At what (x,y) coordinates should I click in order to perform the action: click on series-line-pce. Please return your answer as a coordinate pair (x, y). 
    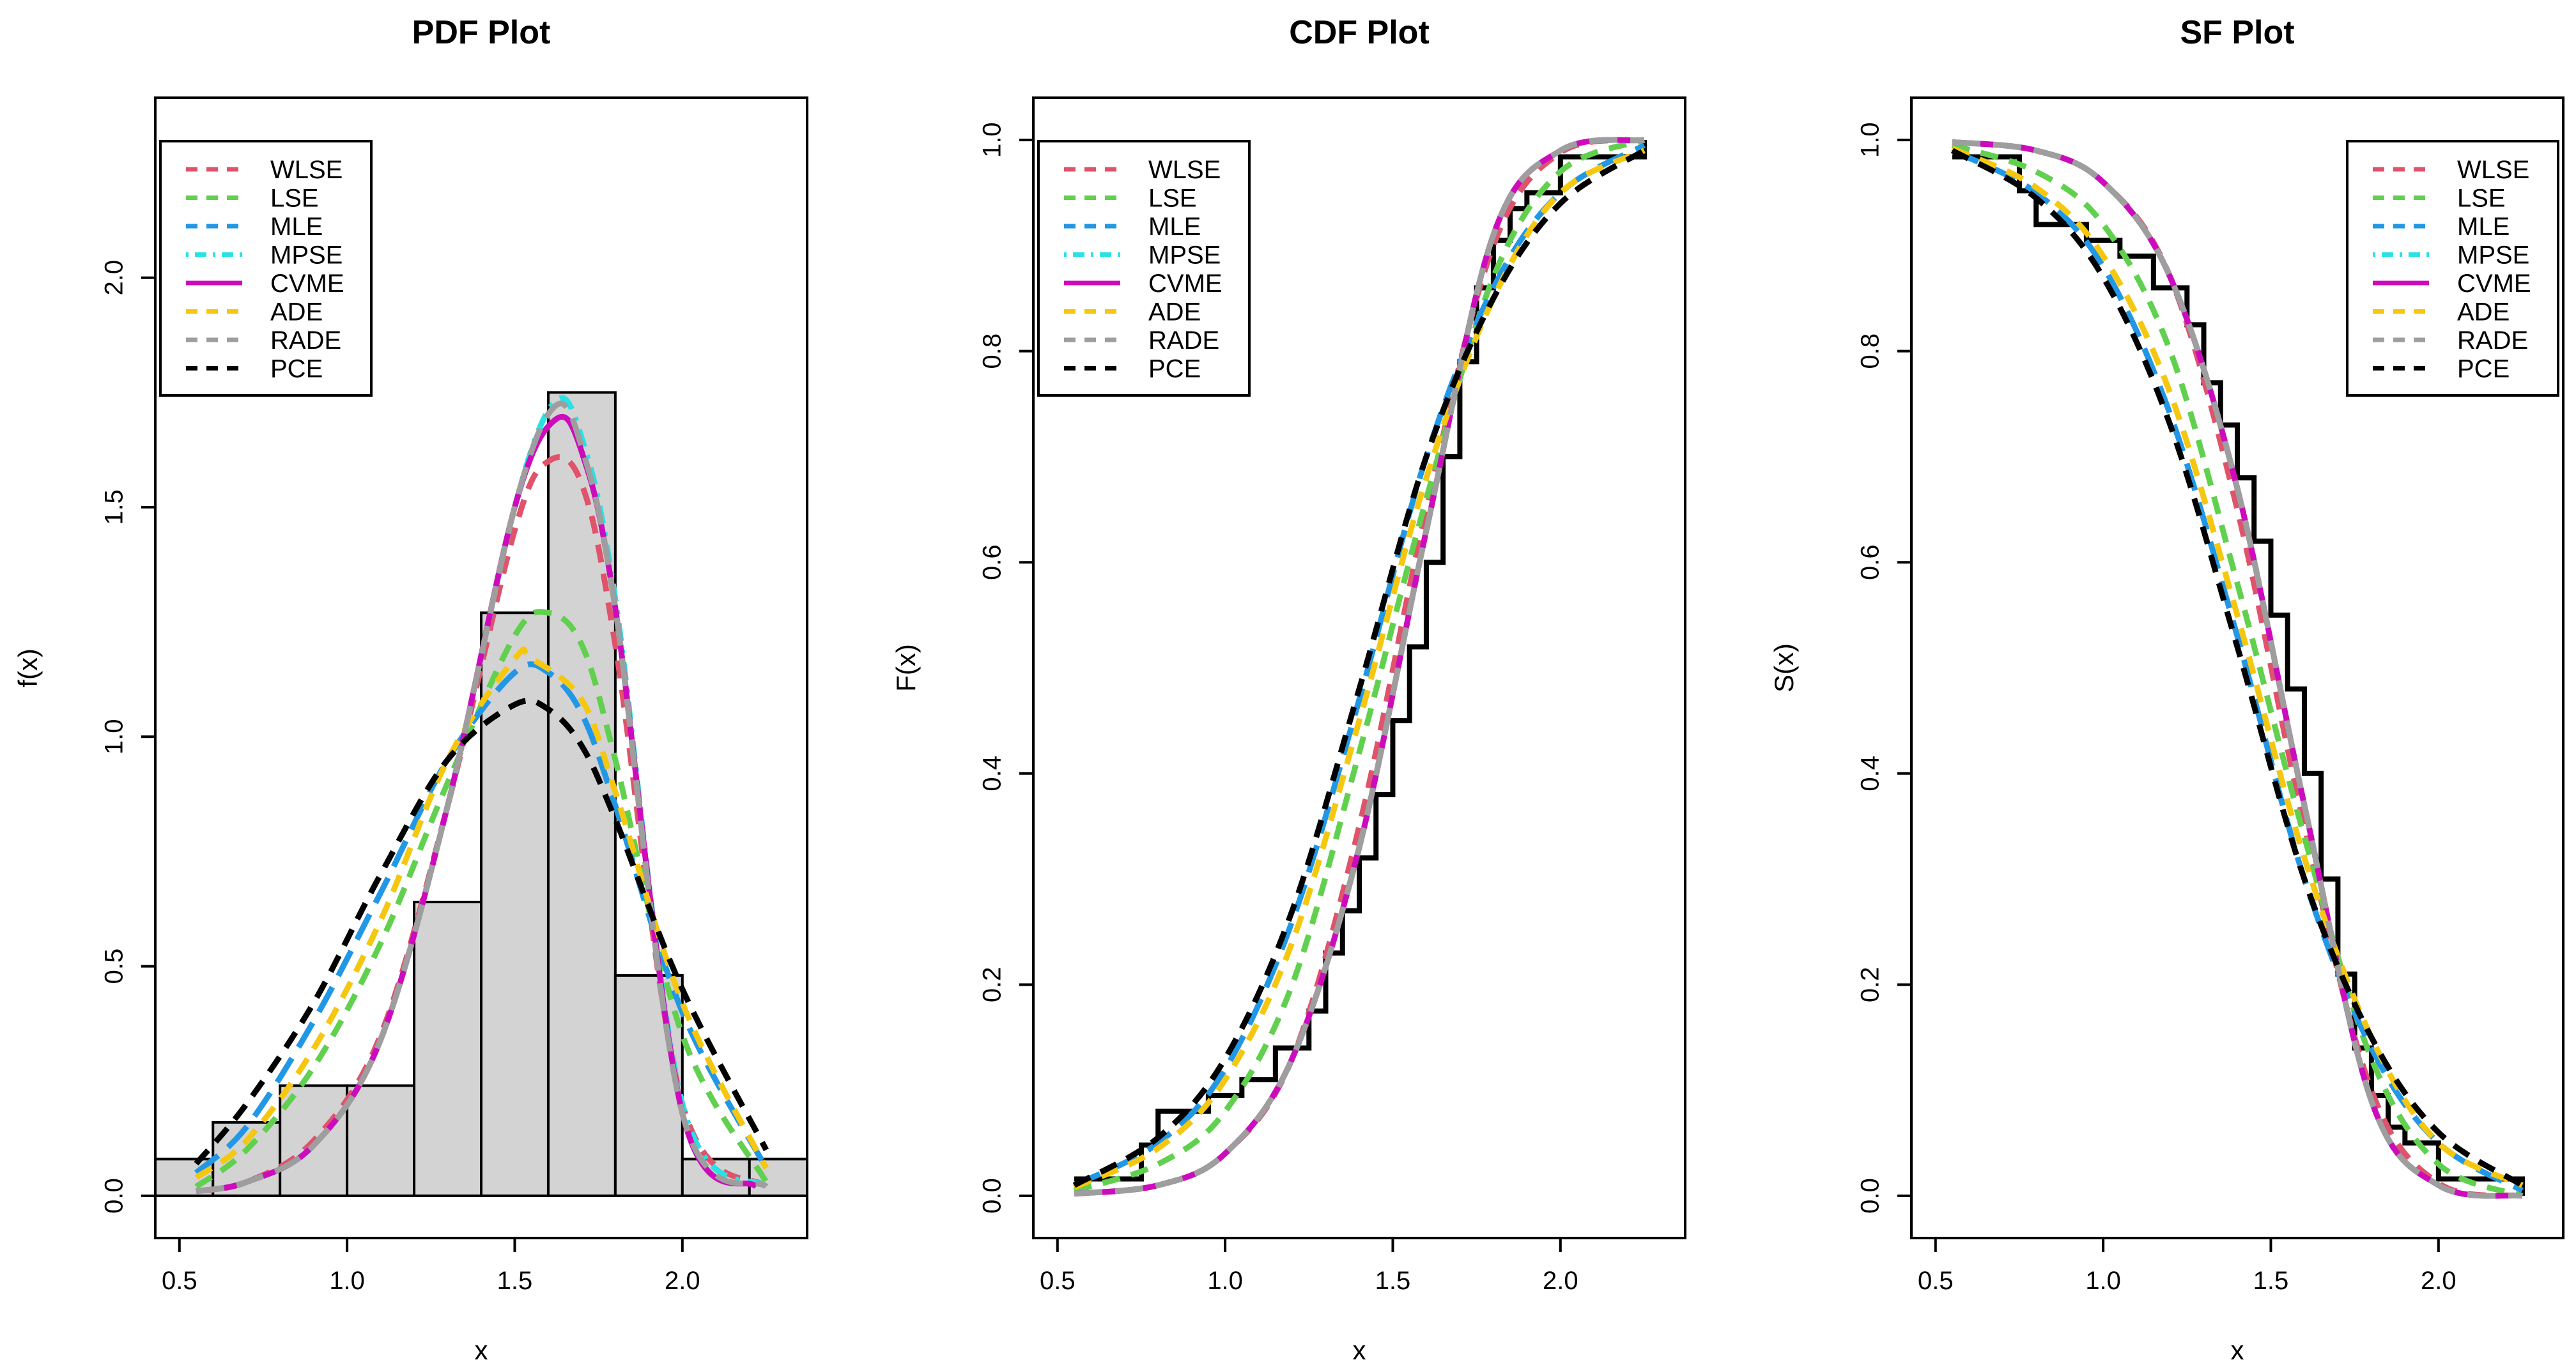
    Looking at the image, I should click on (481, 932).